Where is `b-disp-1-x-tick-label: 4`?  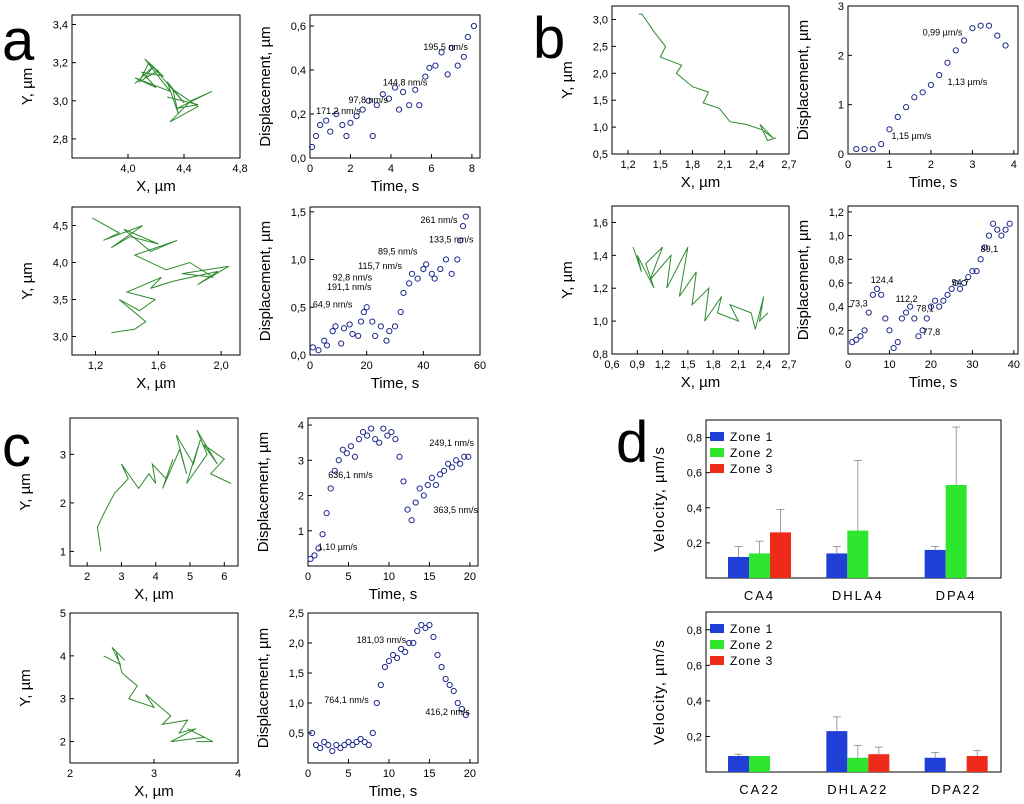 b-disp-1-x-tick-label: 4 is located at coordinates (1014, 165).